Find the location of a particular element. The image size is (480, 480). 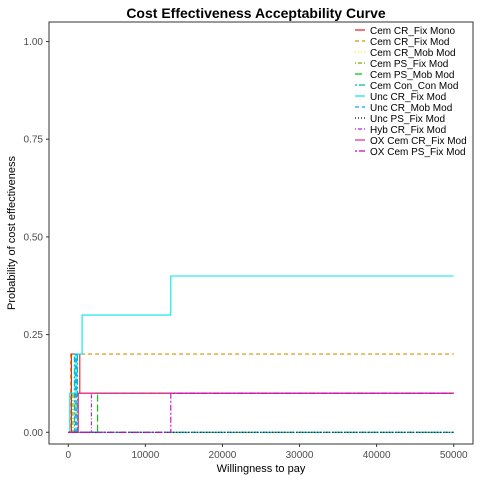

x-axis: 0 10000 20000 30000 40000 50000 is located at coordinates (266, 452).